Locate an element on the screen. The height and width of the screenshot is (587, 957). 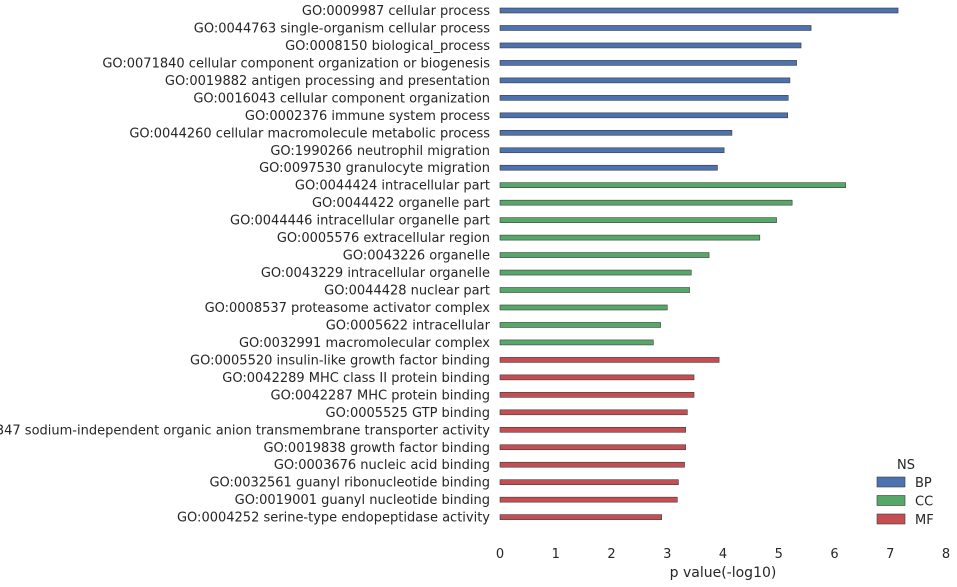
legend-title: NS is located at coordinates (906, 465).